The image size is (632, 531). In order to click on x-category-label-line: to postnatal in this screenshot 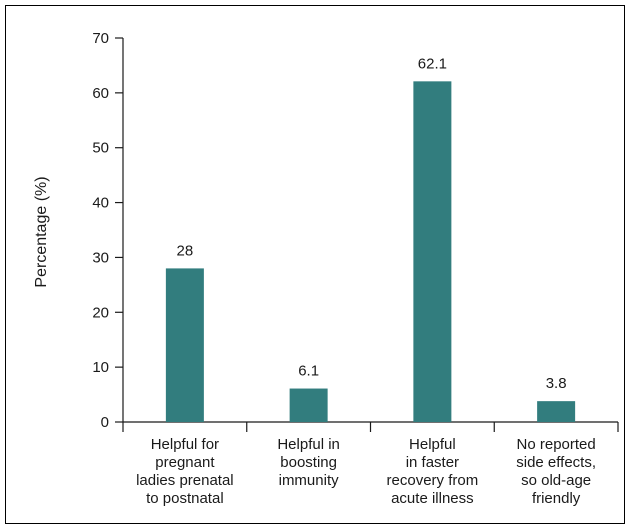, I will do `click(185, 498)`.